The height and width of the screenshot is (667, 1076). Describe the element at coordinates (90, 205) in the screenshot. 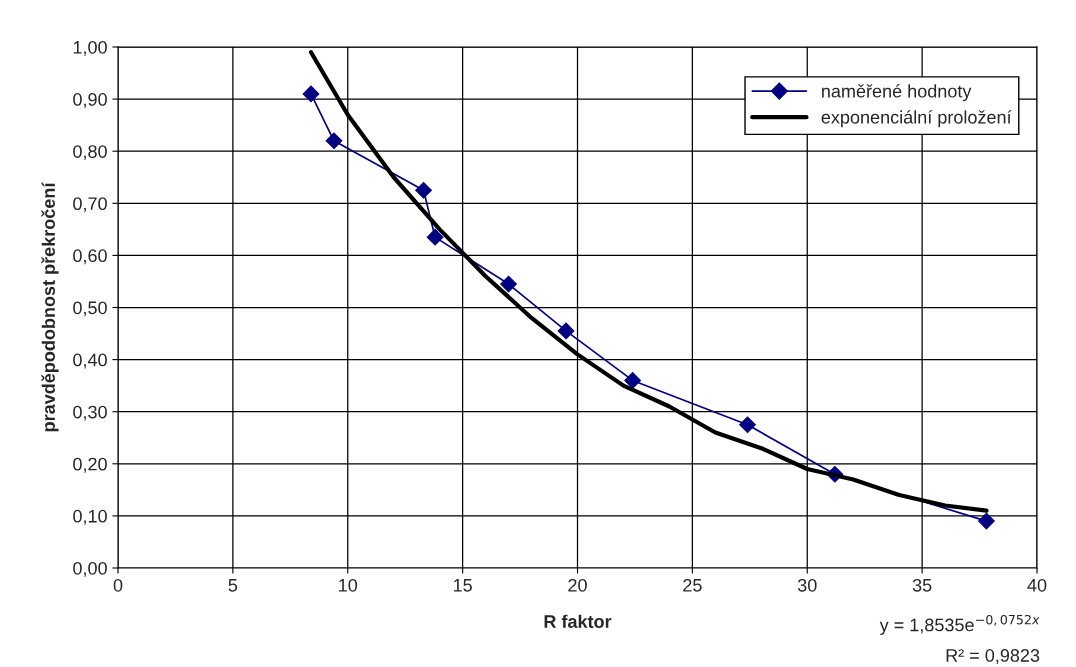

I see `y-tick-label: 0,70` at that location.